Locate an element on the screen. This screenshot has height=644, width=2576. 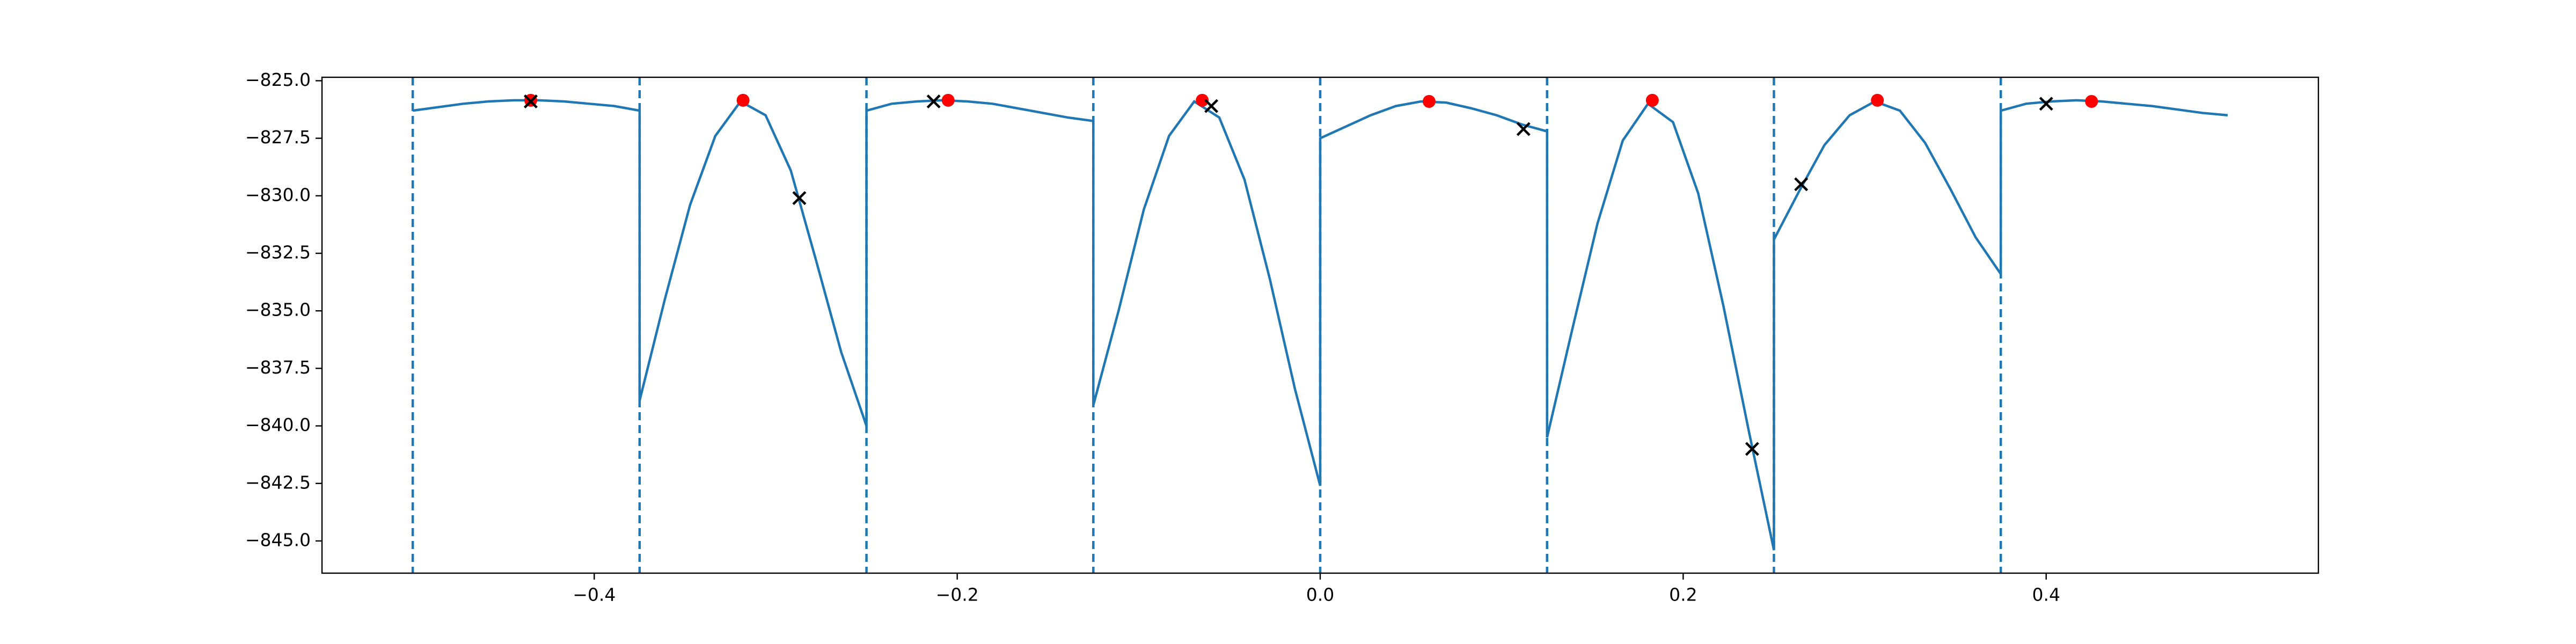
y-tick-label: −832.5 is located at coordinates (278, 252).